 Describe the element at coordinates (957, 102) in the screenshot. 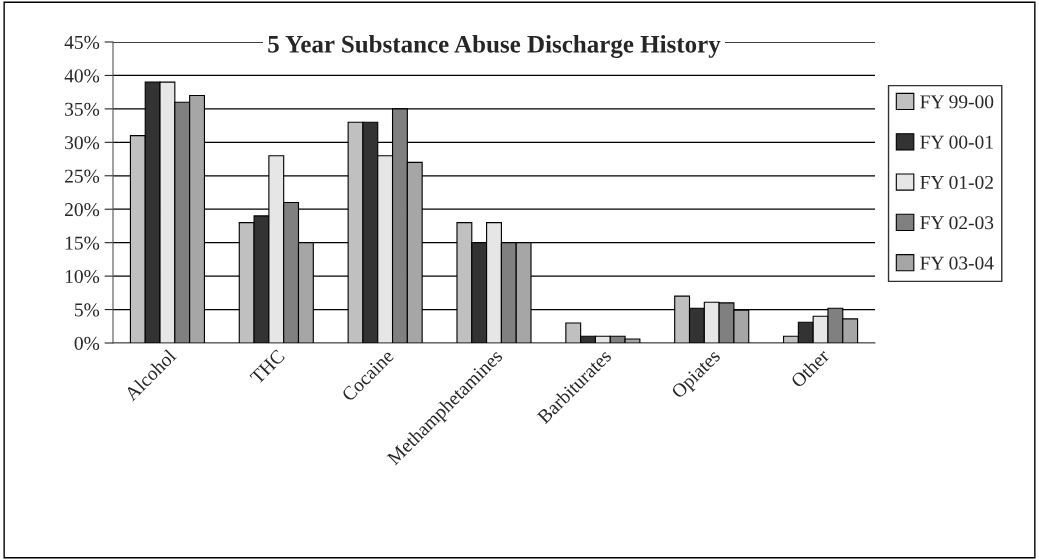

I see `legend-label: FY 99-00` at that location.